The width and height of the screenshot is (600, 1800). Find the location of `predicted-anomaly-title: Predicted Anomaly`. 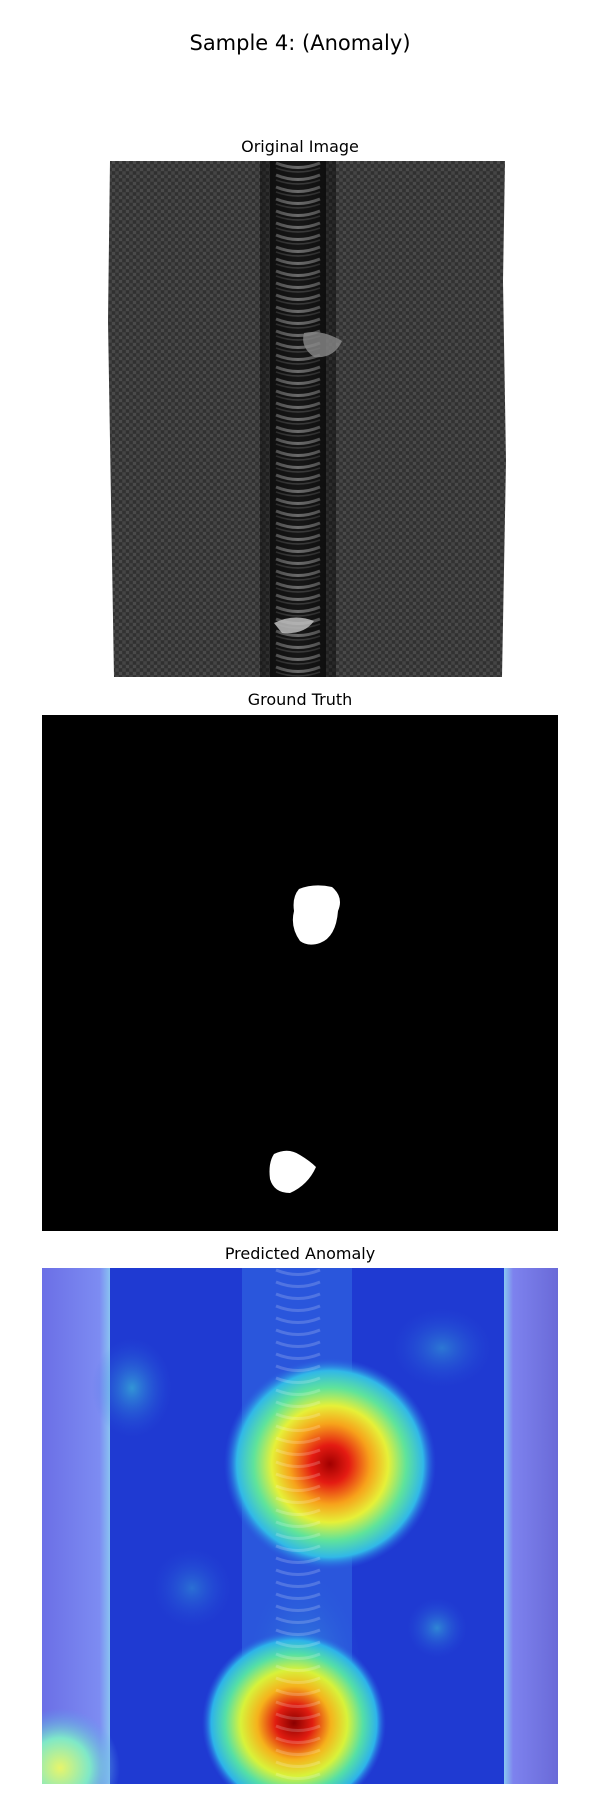

predicted-anomaly-title: Predicted Anomaly is located at coordinates (300, 1253).